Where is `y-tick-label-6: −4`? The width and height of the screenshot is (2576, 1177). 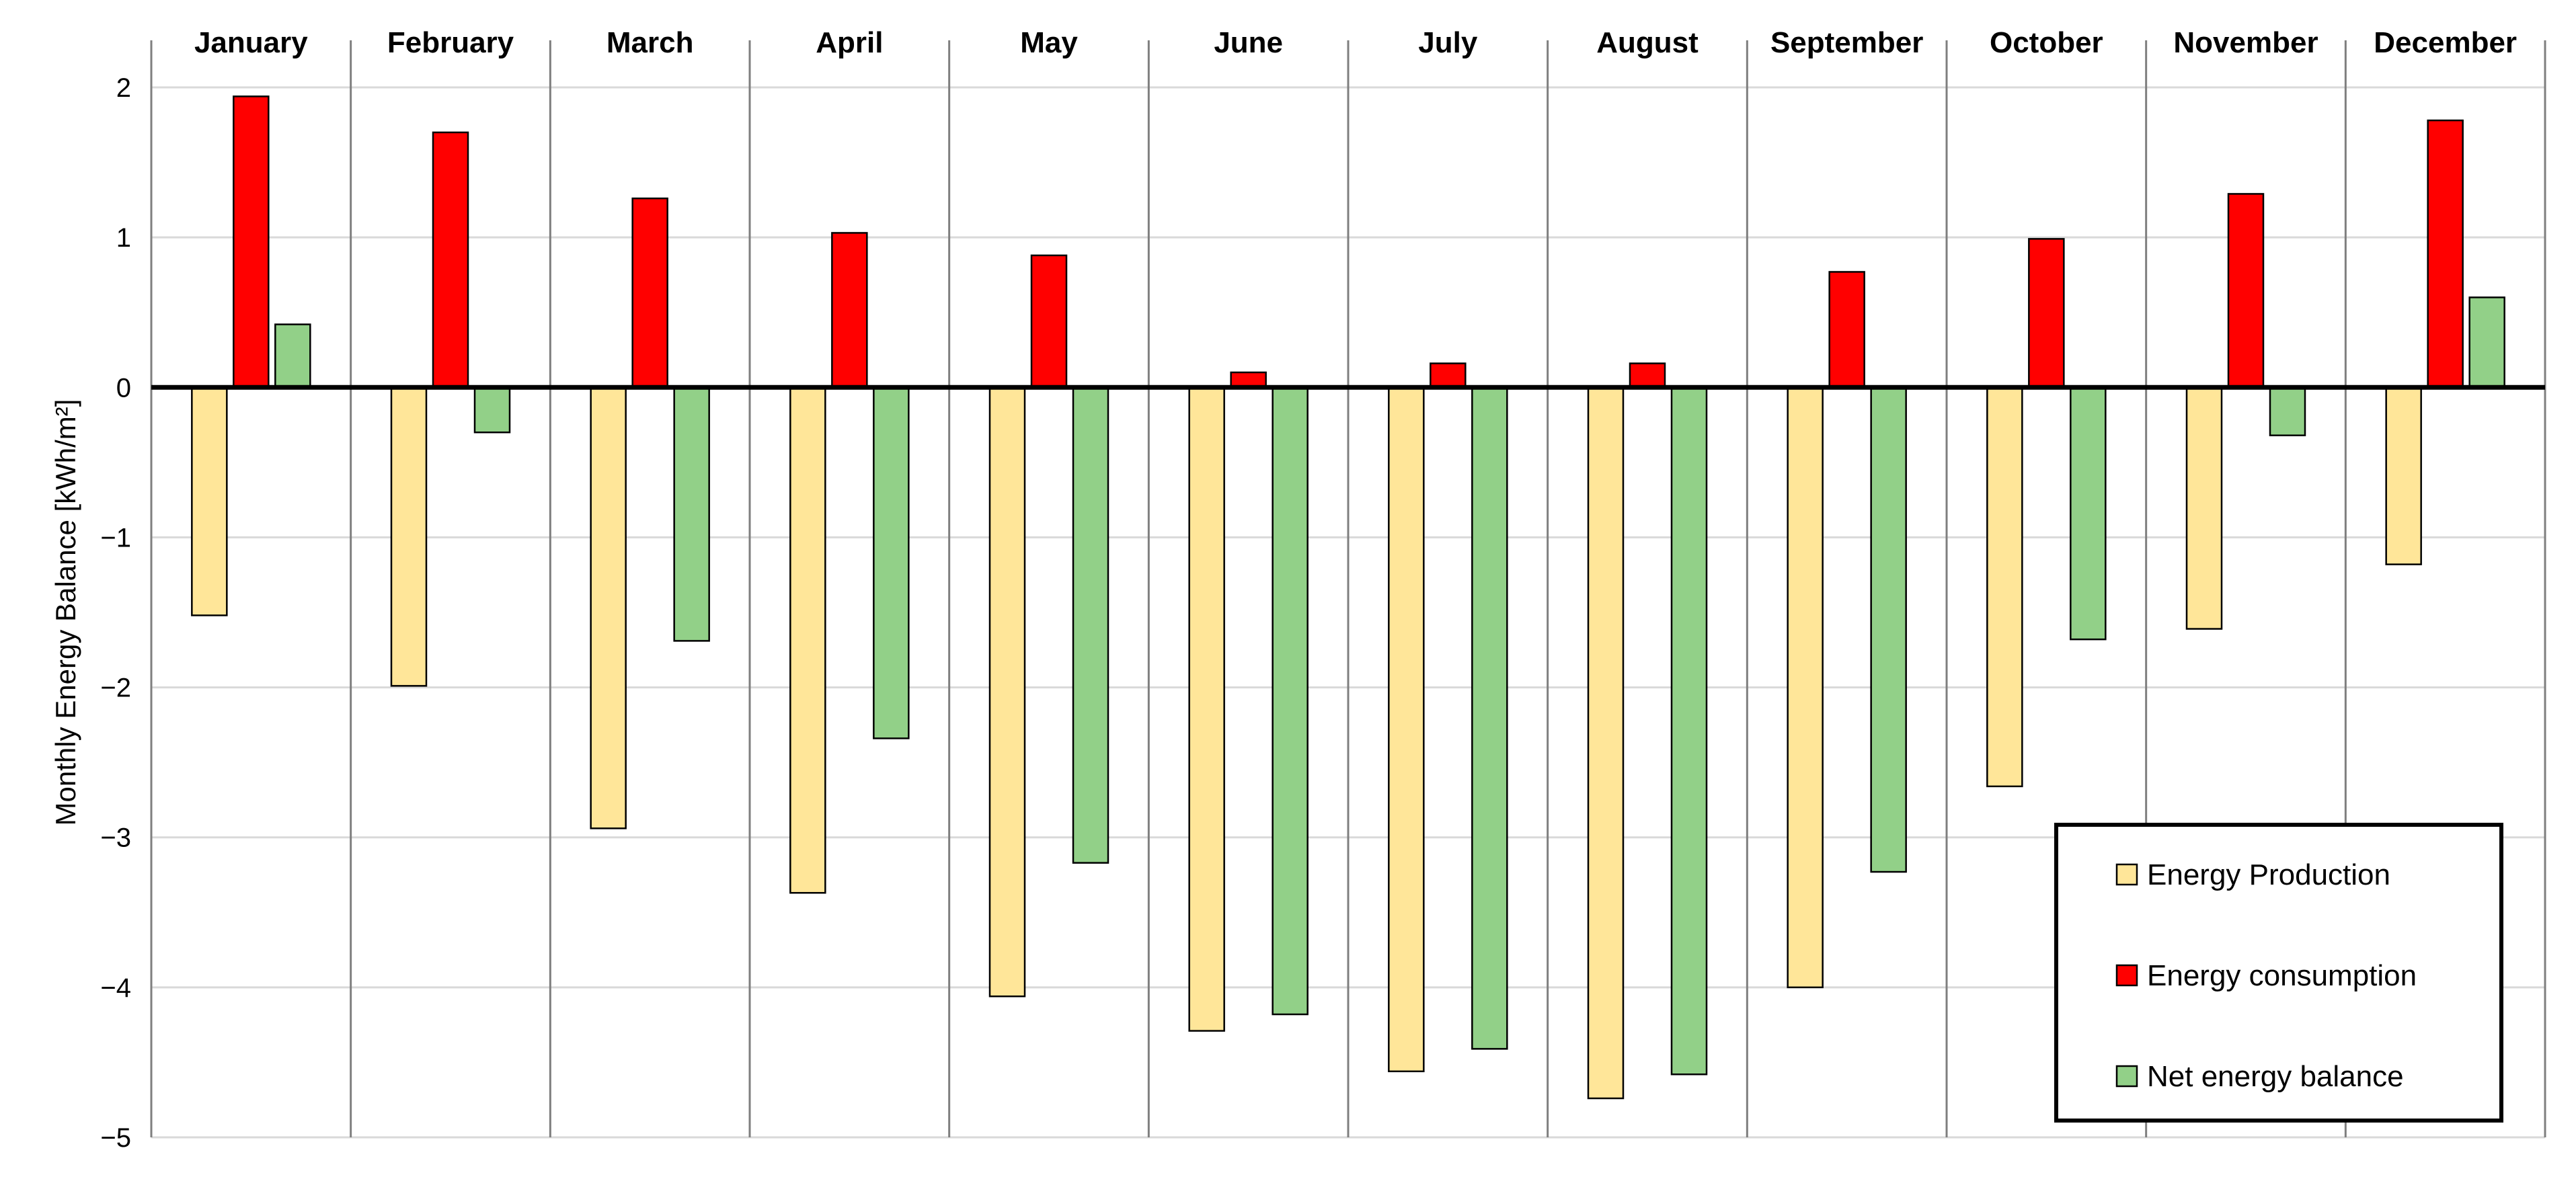 y-tick-label-6: −4 is located at coordinates (116, 988).